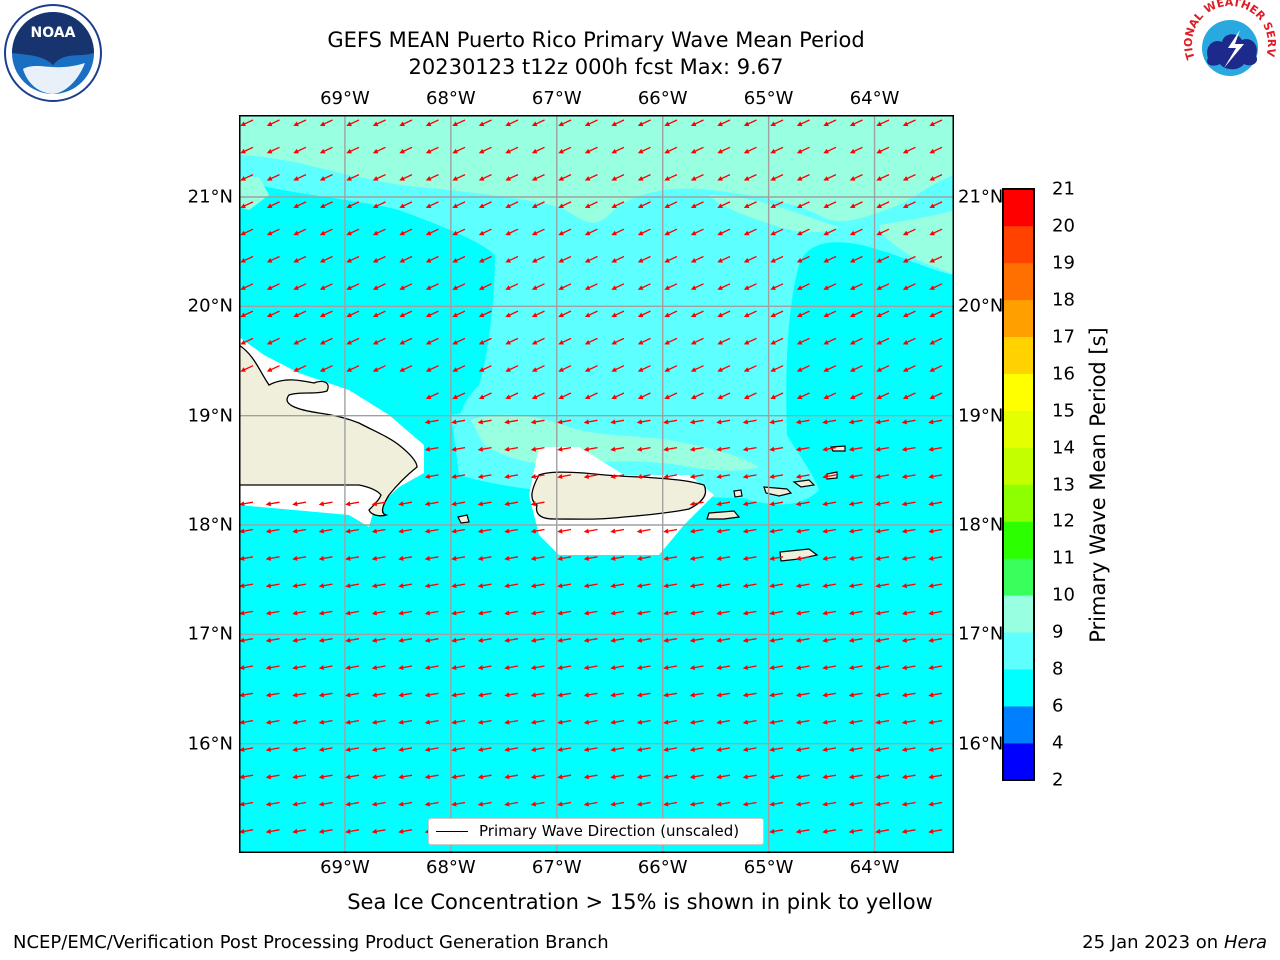 The image size is (1280, 960). What do you see at coordinates (1058, 743) in the screenshot?
I see `colorbar-tick-label: 4` at bounding box center [1058, 743].